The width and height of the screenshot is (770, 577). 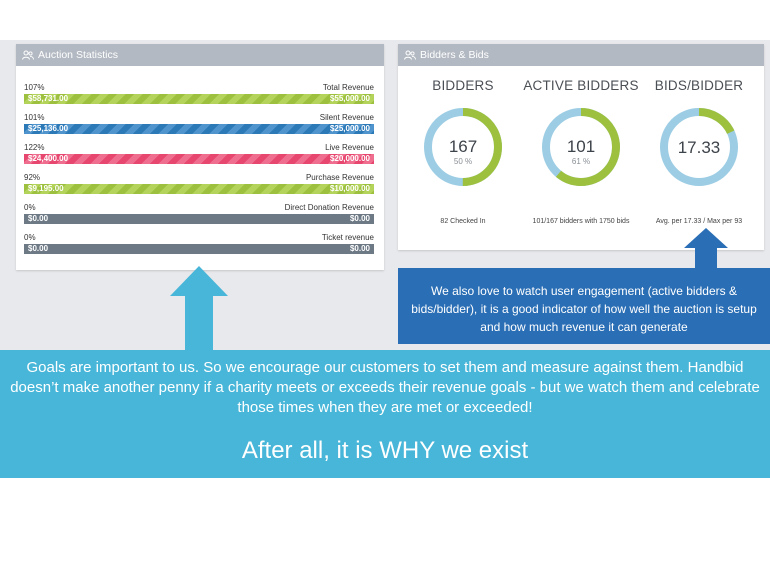 I want to click on metric-title: BIDDERS, so click(x=463, y=85).